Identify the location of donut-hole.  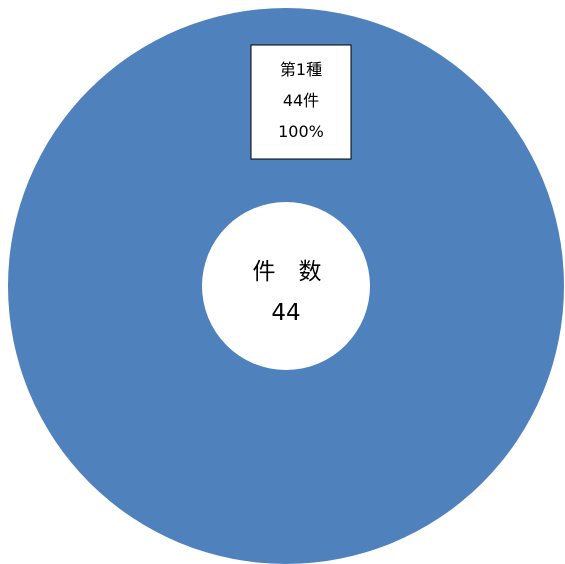
(286, 286).